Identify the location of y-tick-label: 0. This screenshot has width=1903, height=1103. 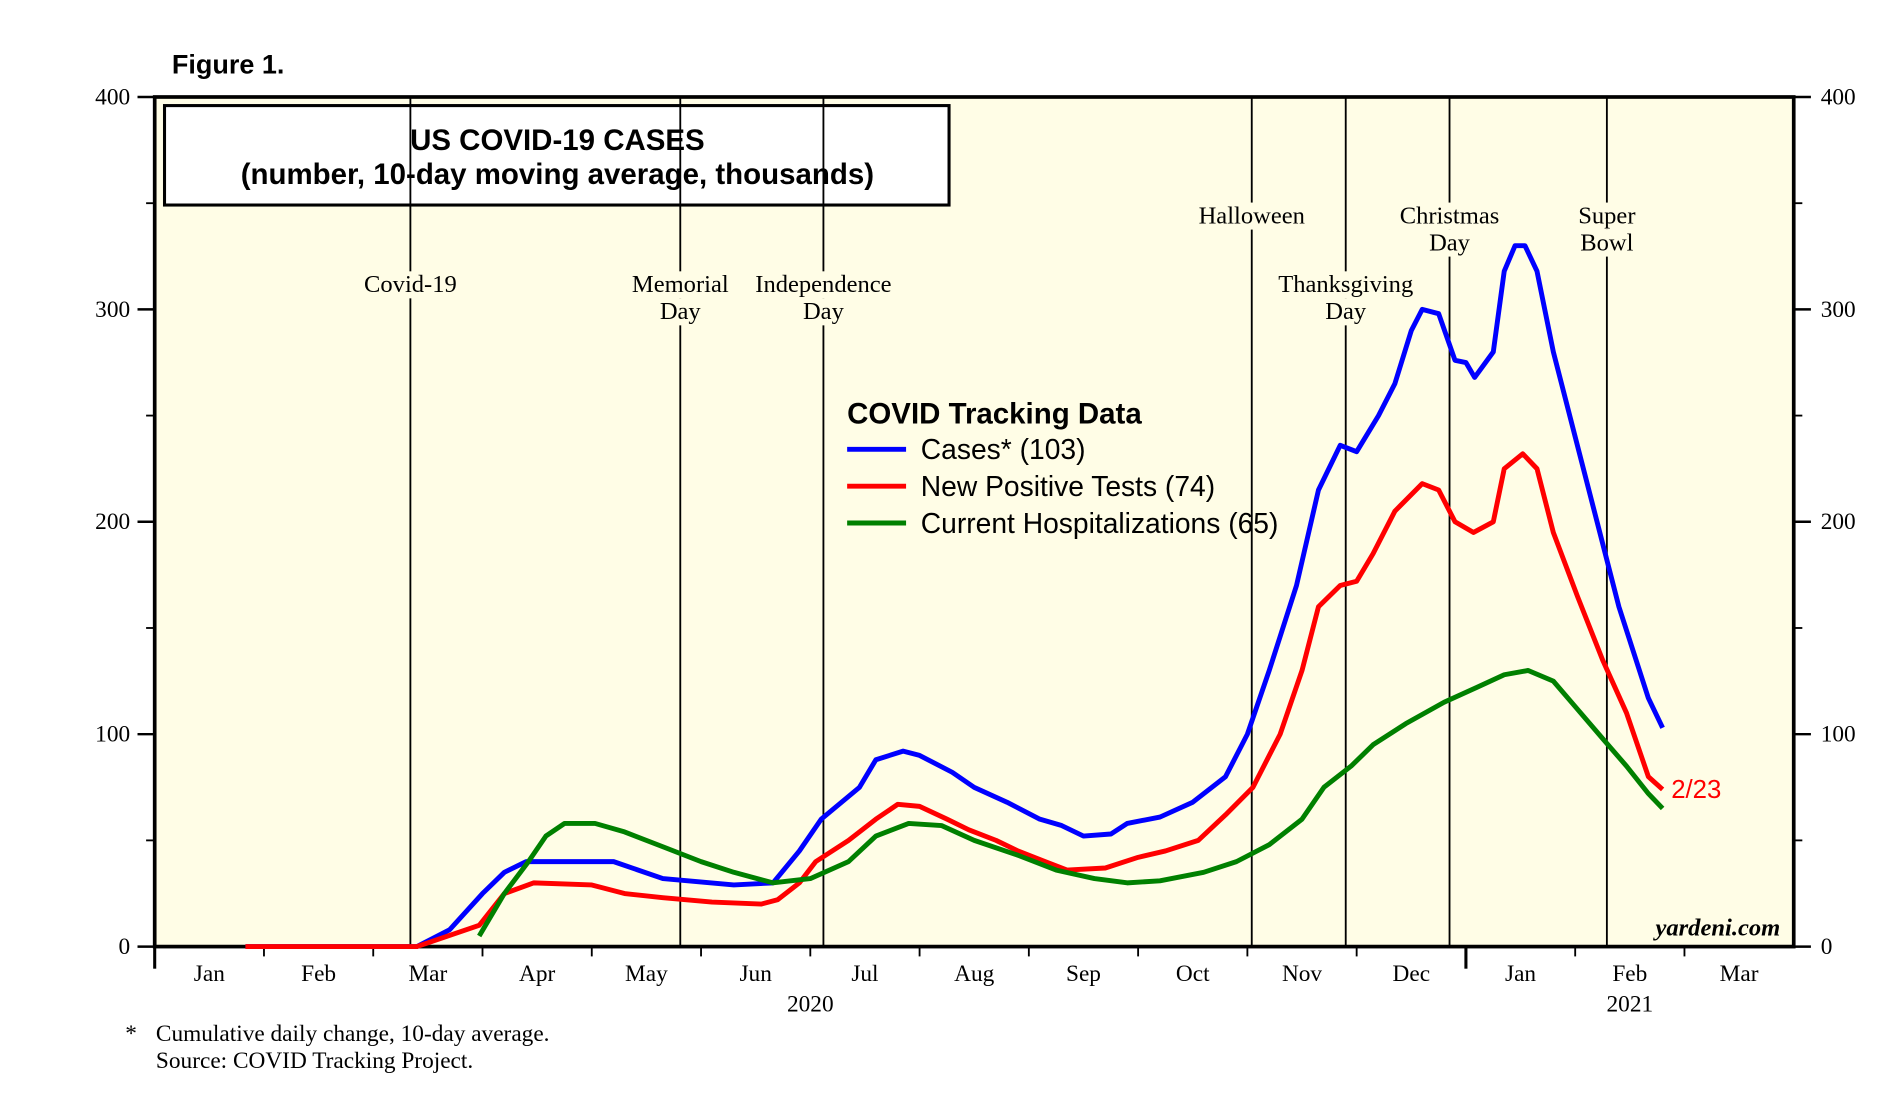
(124, 947).